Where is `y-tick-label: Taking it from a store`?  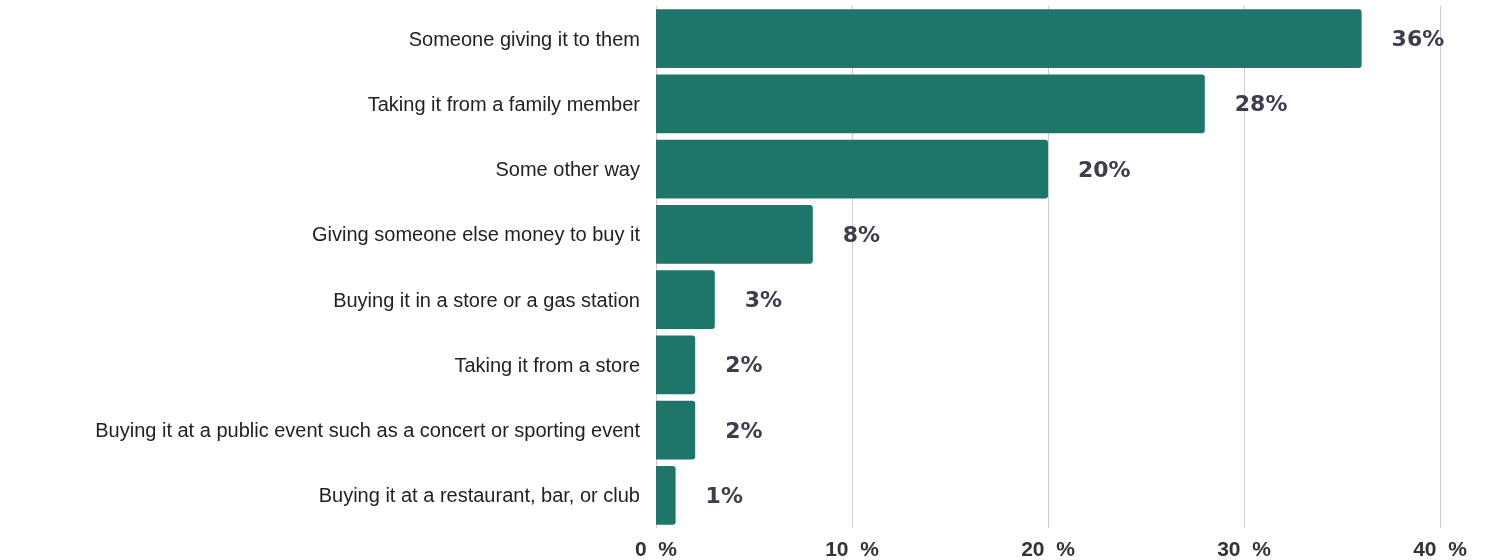 y-tick-label: Taking it from a store is located at coordinates (547, 364).